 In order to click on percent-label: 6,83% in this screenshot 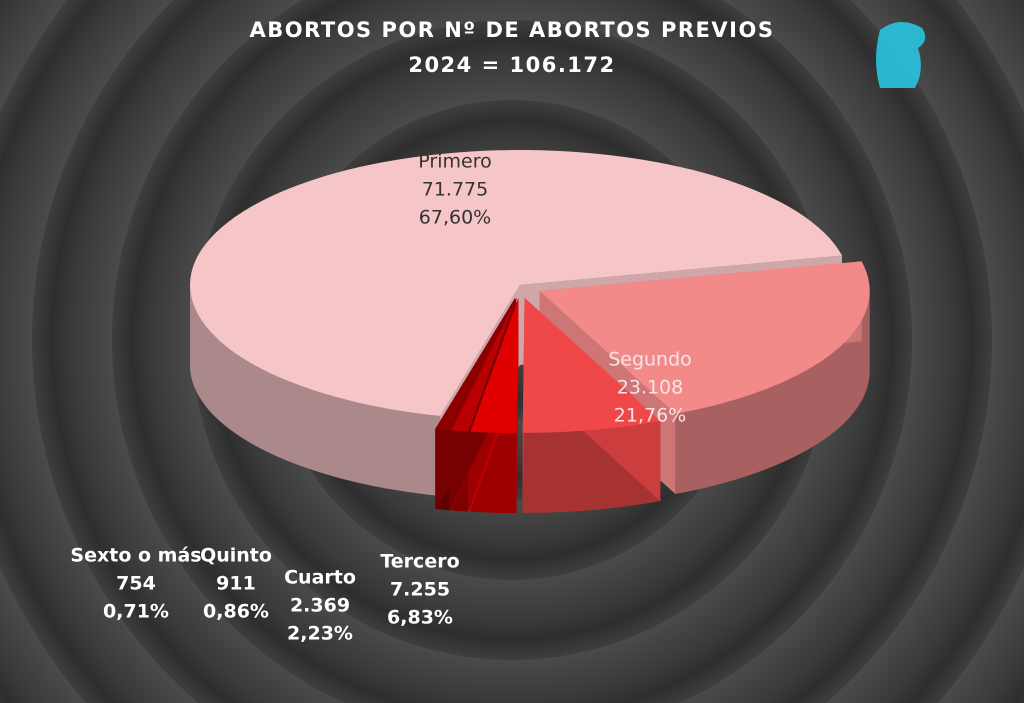, I will do `click(420, 618)`.